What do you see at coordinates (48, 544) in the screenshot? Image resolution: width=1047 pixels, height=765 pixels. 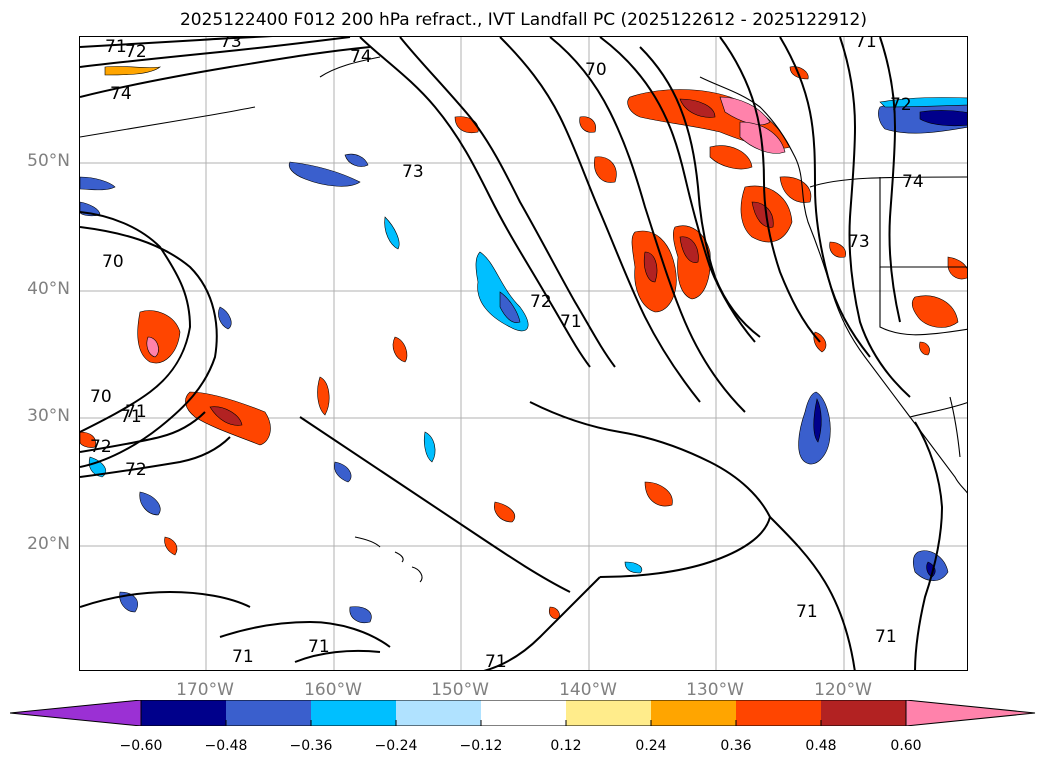 I see `lat-label-20n: 20°N` at bounding box center [48, 544].